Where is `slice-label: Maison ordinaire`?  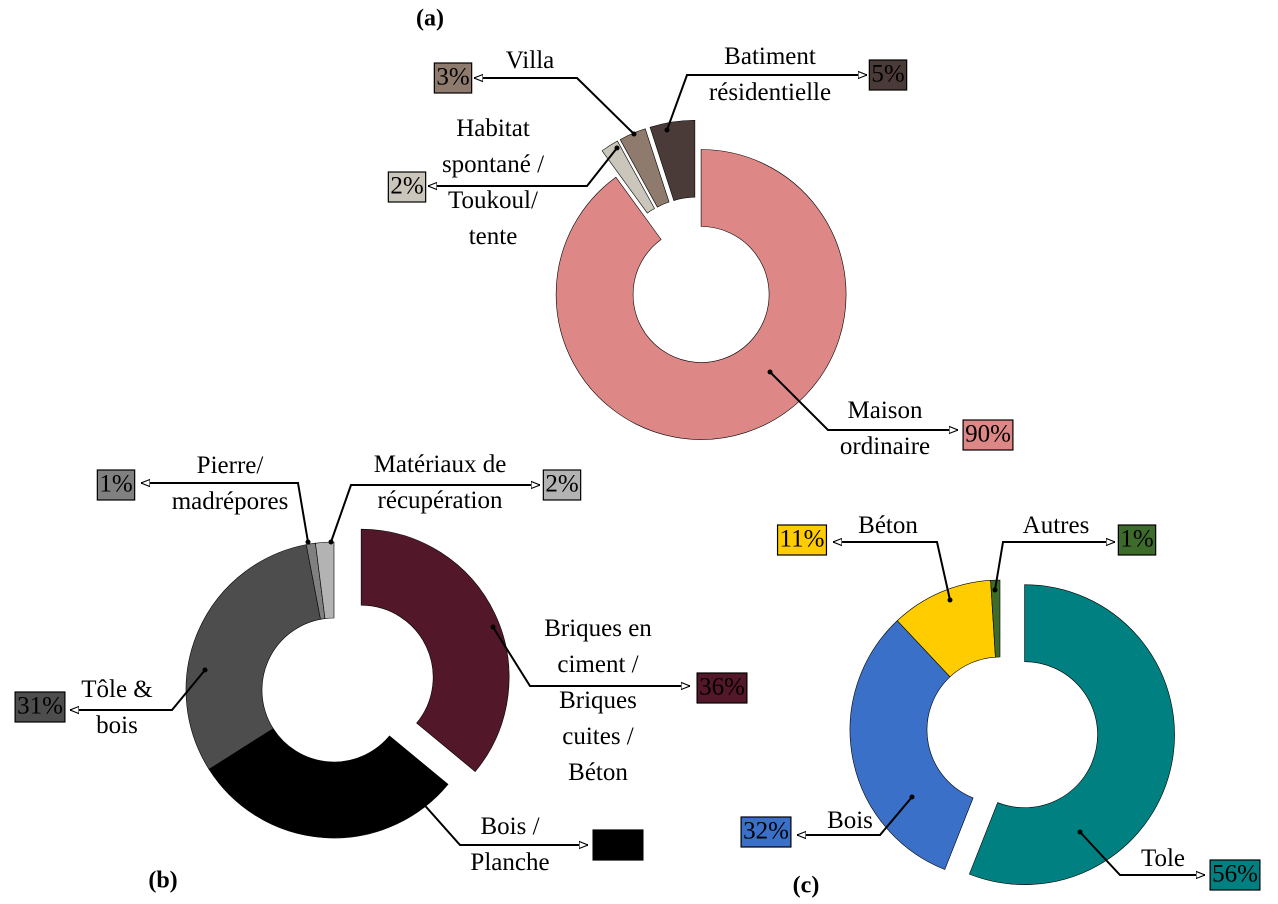
slice-label: Maison ordinaire is located at coordinates (885, 428).